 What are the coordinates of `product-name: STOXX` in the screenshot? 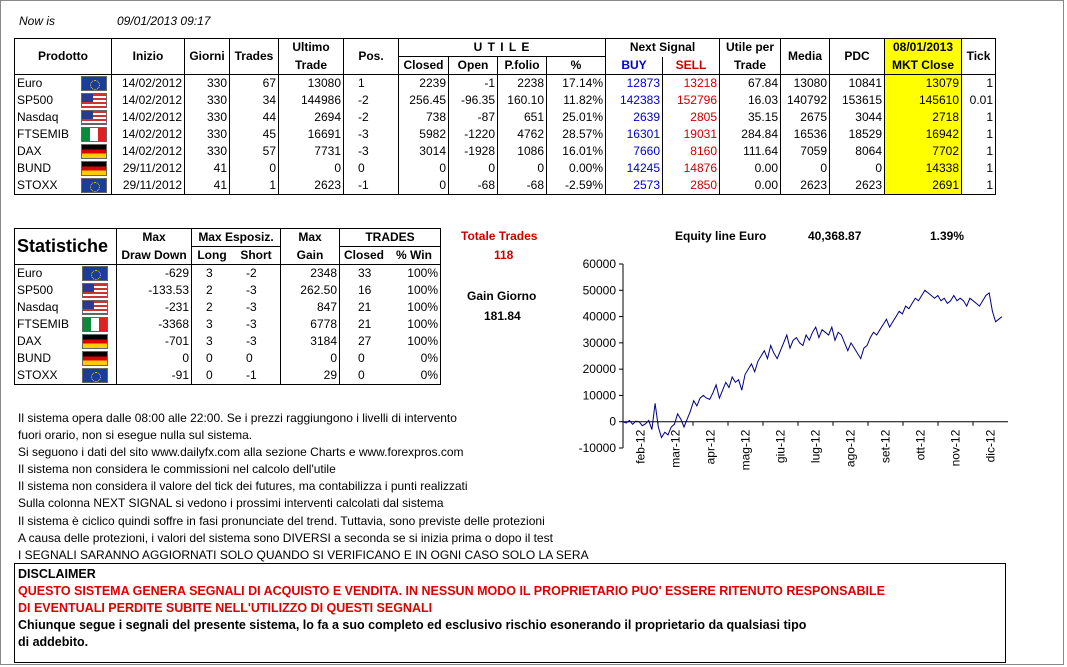 It's located at (37, 185).